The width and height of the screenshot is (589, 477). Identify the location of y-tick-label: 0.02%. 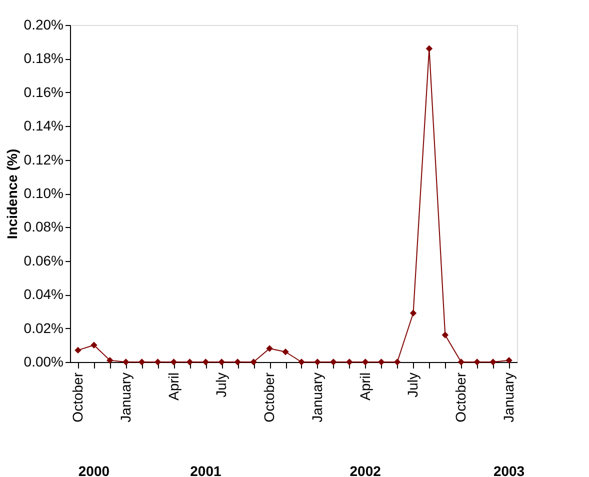
(44, 328).